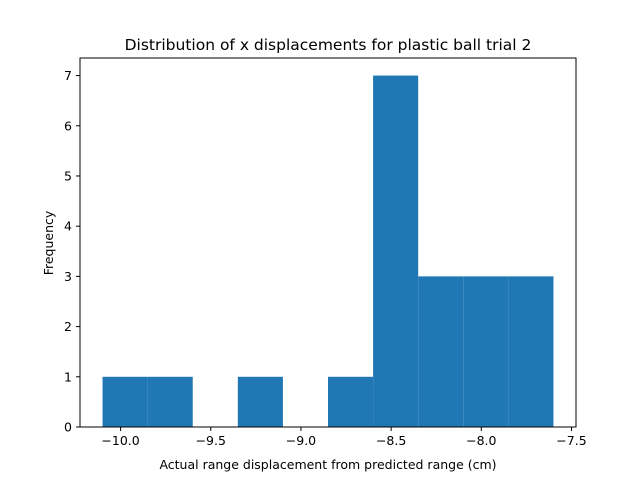  Describe the element at coordinates (68, 376) in the screenshot. I see `y-tick-label: 1` at that location.